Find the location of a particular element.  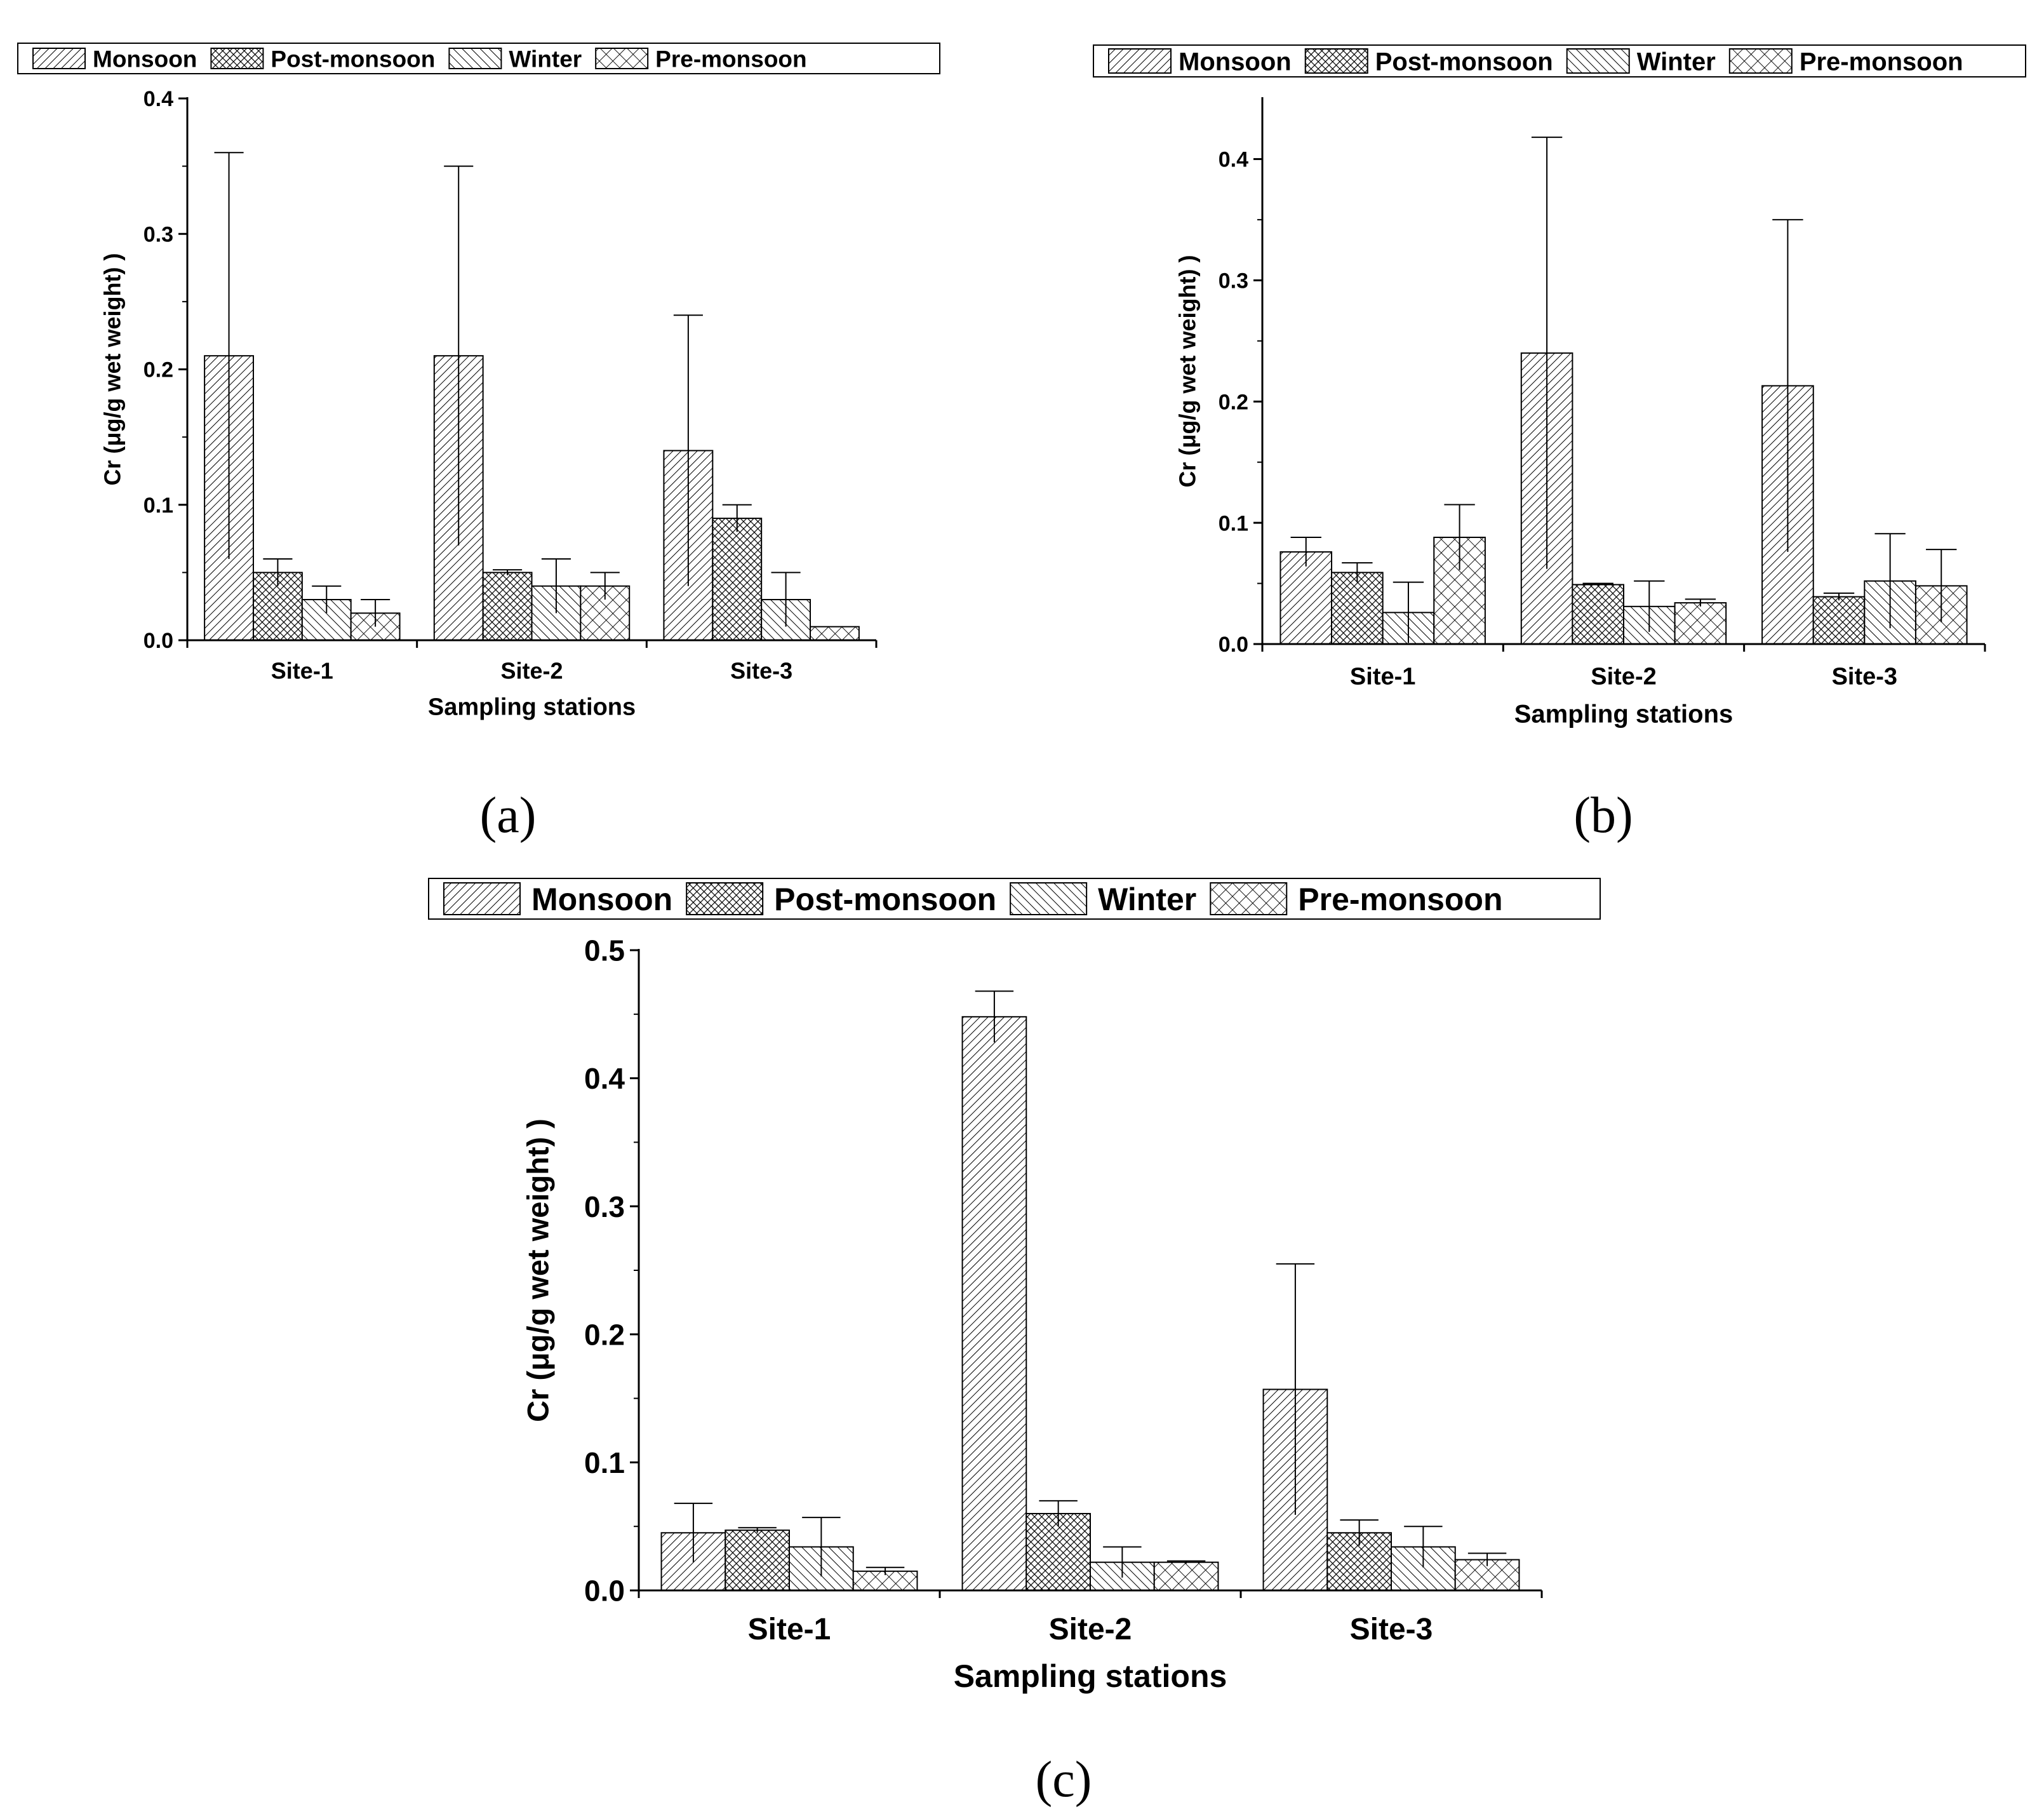

caption-a: (a) is located at coordinates (508, 815).